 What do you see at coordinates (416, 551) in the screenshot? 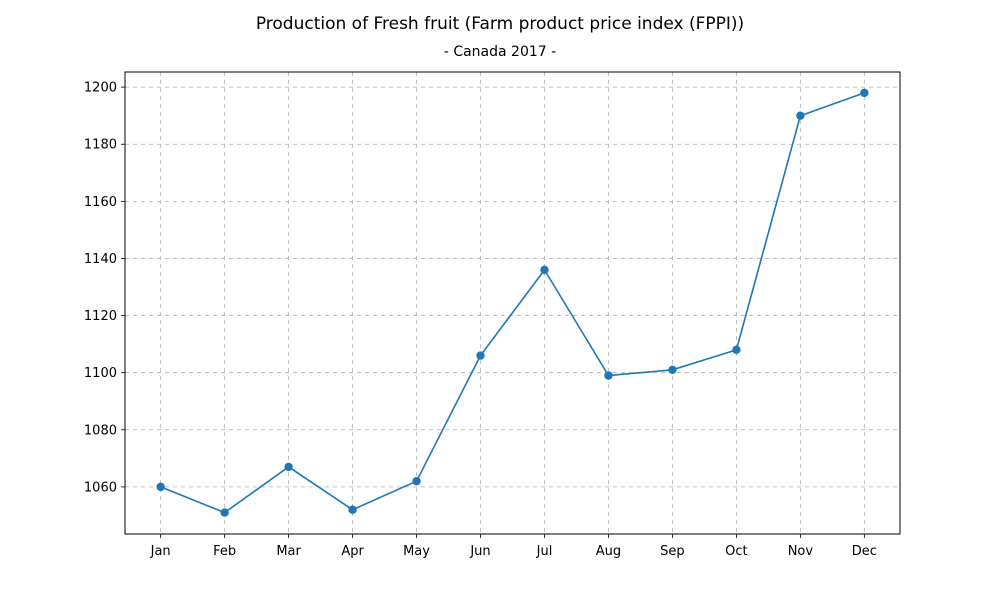
I see `x-tick-label: May` at bounding box center [416, 551].